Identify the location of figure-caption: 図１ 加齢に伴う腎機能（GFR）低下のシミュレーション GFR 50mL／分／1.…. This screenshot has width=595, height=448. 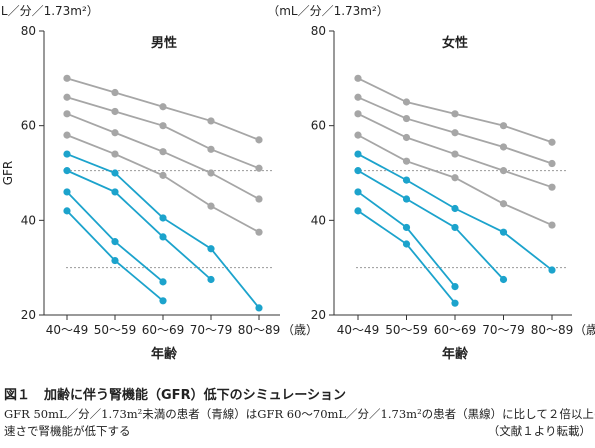
(299, 412).